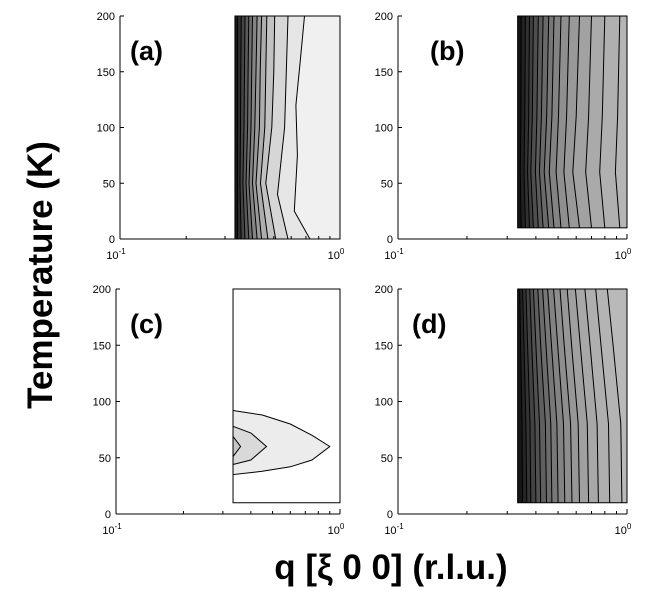 This screenshot has width=648, height=591. What do you see at coordinates (146, 324) in the screenshot?
I see `panel-label: (c)` at bounding box center [146, 324].